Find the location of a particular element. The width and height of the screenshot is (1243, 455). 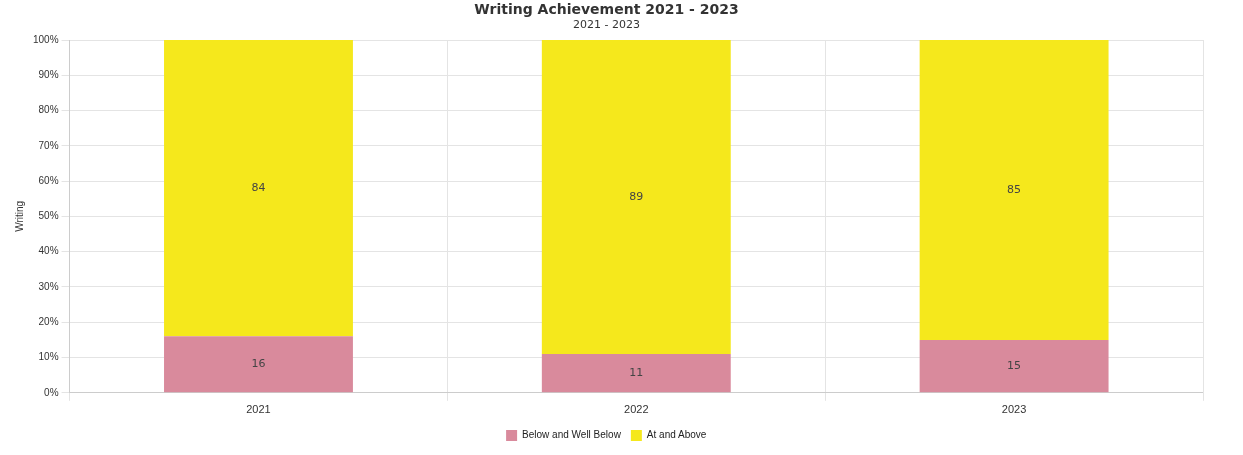

y-tick-label: 40% is located at coordinates (48, 251).